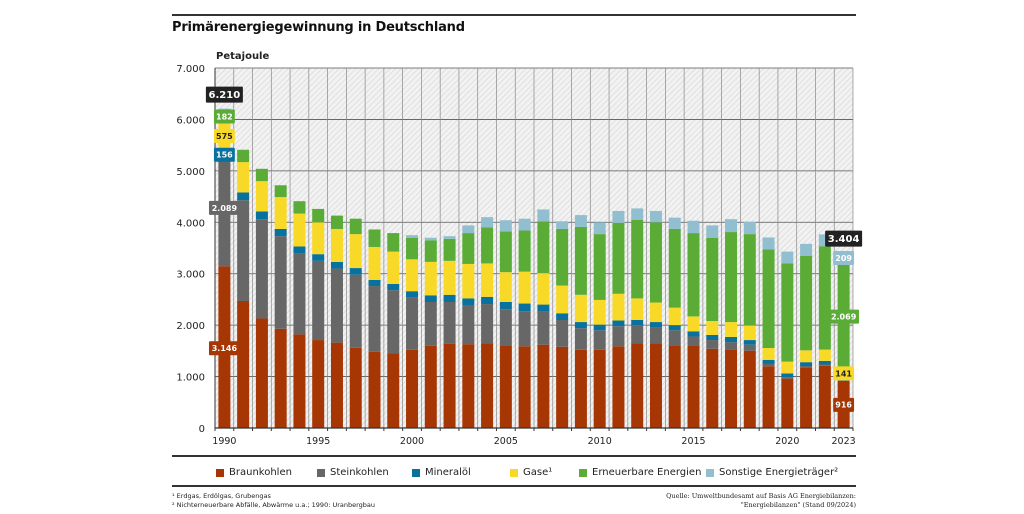 This screenshot has width=1024, height=514. Describe the element at coordinates (599, 267) in the screenshot. I see `bar-segment-erneuerbareenergien-2010` at that location.